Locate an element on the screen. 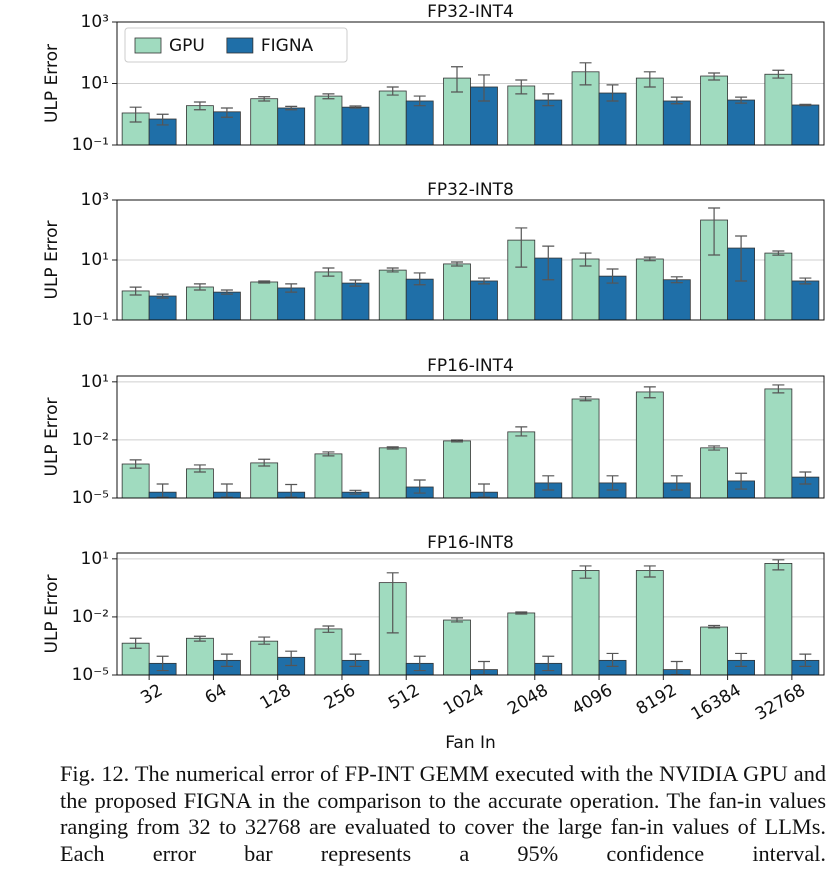 The image size is (838, 876). chart-title: FP16-INT4 is located at coordinates (470, 366).